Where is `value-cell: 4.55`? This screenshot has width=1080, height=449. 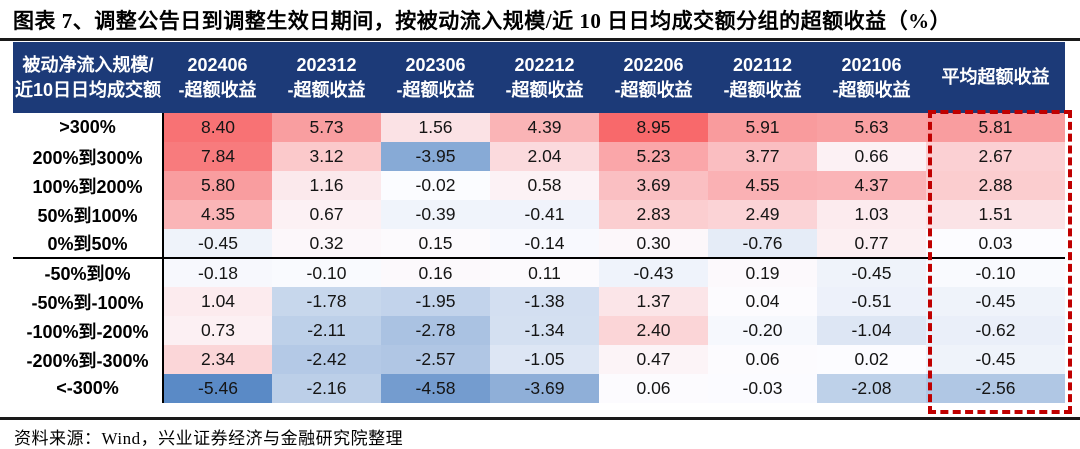
value-cell: 4.55 is located at coordinates (762, 185).